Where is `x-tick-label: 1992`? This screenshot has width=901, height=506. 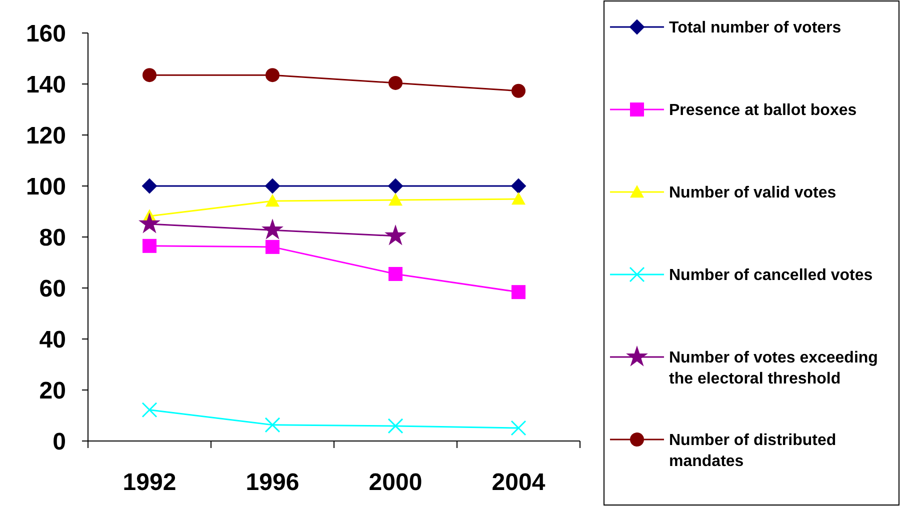 x-tick-label: 1992 is located at coordinates (149, 482).